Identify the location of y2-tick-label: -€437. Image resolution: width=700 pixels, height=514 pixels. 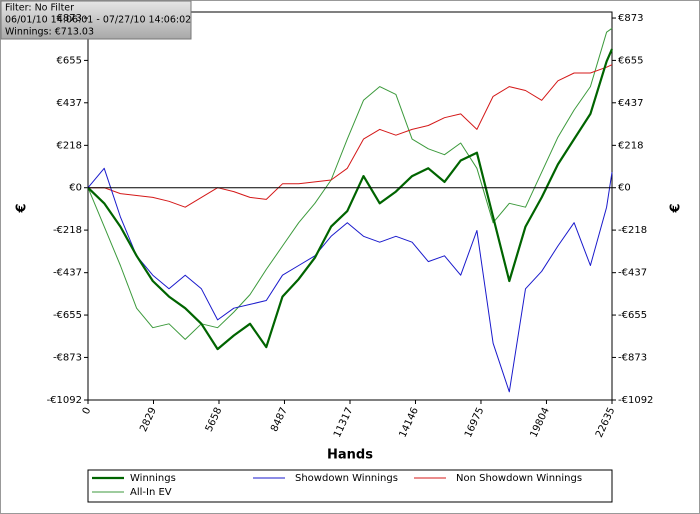
(632, 273).